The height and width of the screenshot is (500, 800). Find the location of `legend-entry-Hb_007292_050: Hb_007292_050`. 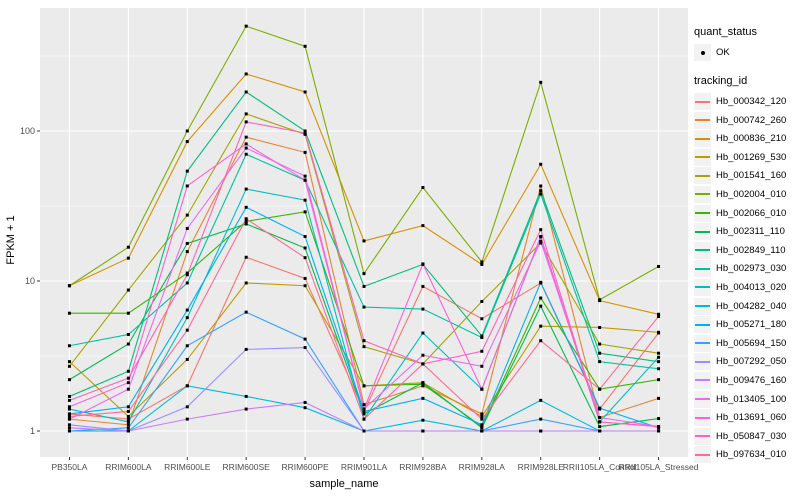

legend-entry-Hb_007292_050: Hb_007292_050 is located at coordinates (747, 362).